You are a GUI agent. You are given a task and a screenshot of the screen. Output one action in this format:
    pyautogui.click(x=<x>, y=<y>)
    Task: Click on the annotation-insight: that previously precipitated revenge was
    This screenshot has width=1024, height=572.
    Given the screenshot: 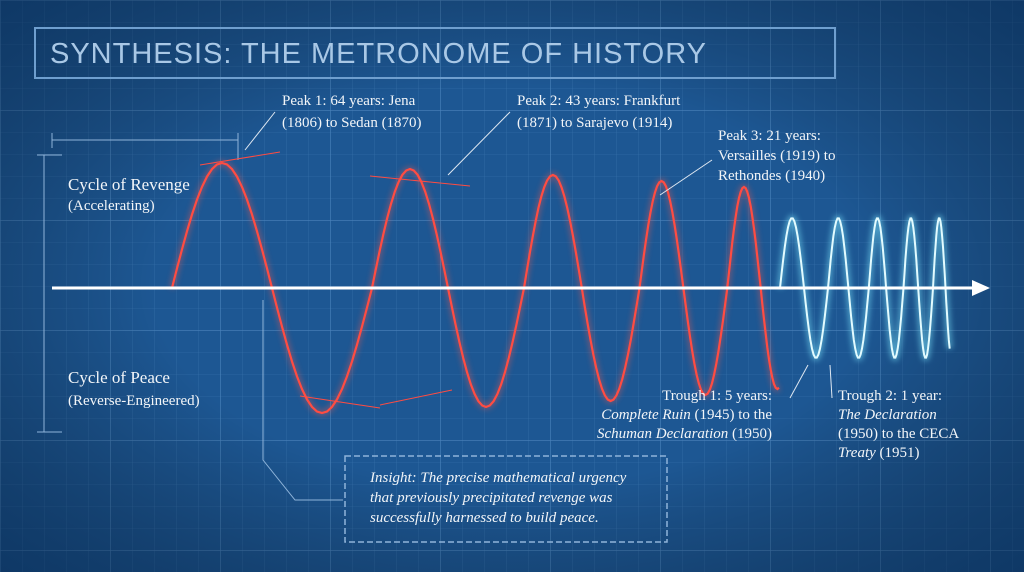 What is the action you would take?
    pyautogui.click(x=491, y=498)
    